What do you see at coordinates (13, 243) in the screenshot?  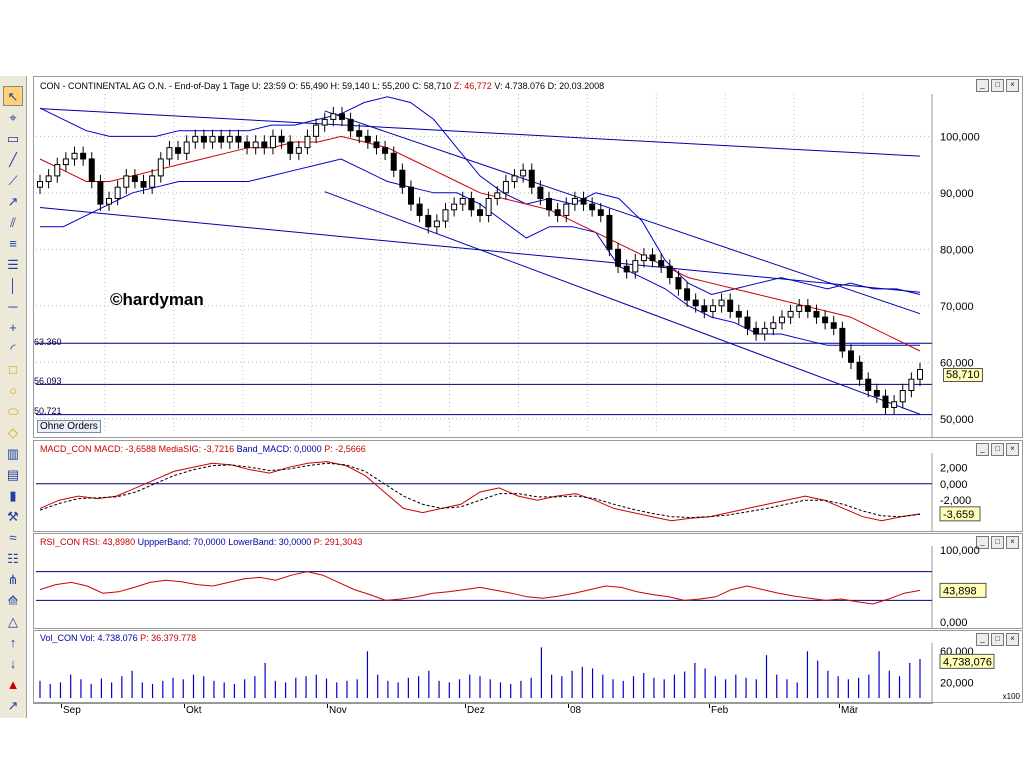 I see `parallel-icon: ≡` at bounding box center [13, 243].